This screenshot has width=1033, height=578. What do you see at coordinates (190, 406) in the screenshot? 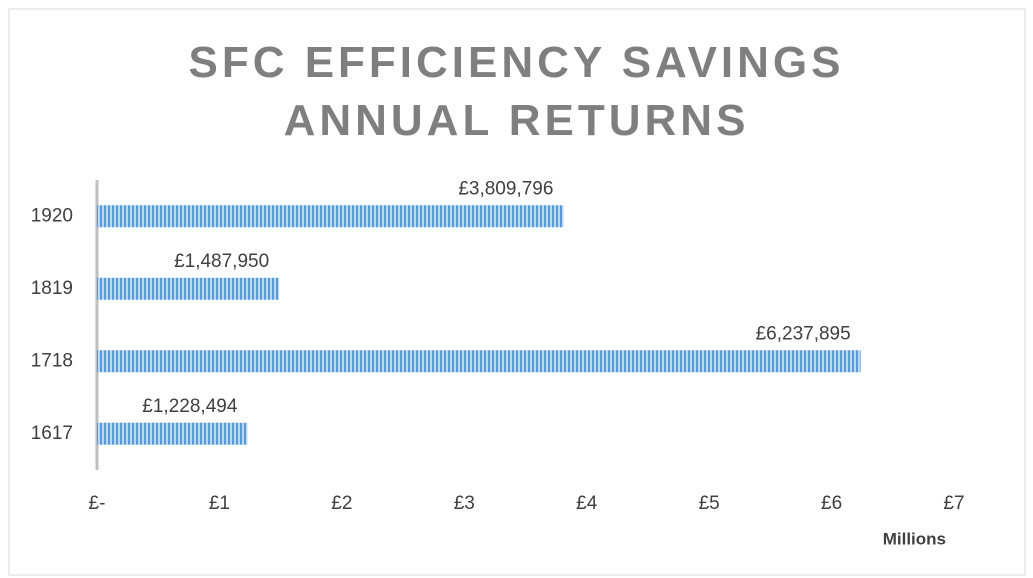
I see `data-label: £1,228,494` at bounding box center [190, 406].